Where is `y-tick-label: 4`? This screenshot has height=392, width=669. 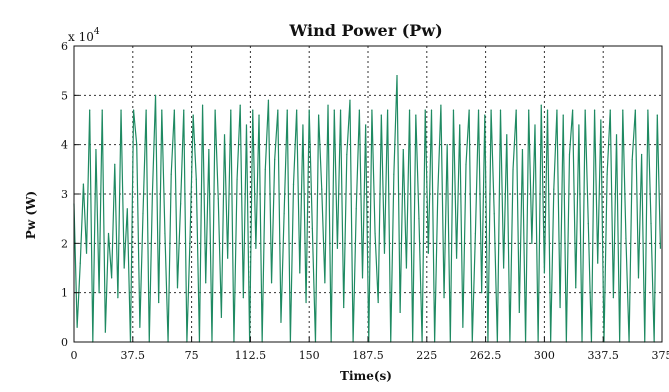 y-tick-label: 4 is located at coordinates (64, 145).